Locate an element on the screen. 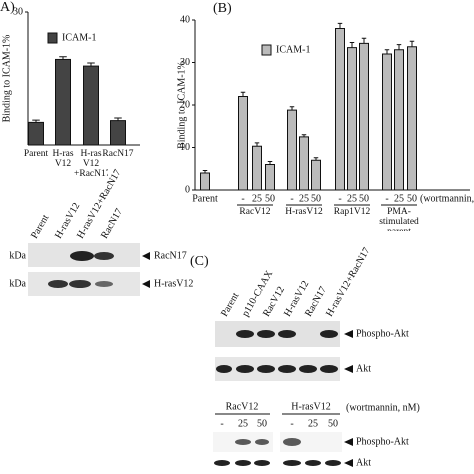  group-label-box: PMA-stimulated parent is located at coordinates (399, 219).